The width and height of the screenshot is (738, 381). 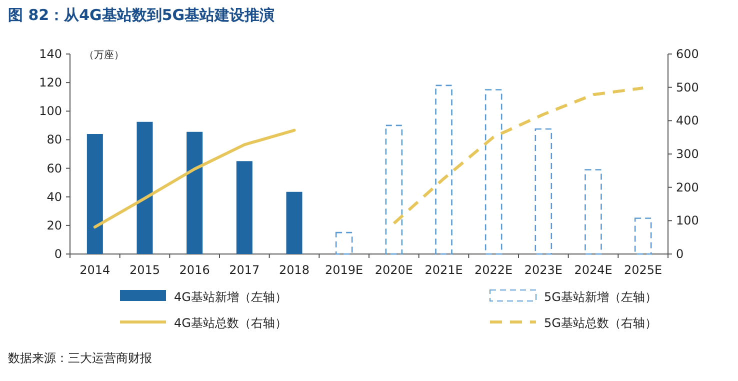 I want to click on legend-label: 4G基站新增（左轴）, so click(x=230, y=297).